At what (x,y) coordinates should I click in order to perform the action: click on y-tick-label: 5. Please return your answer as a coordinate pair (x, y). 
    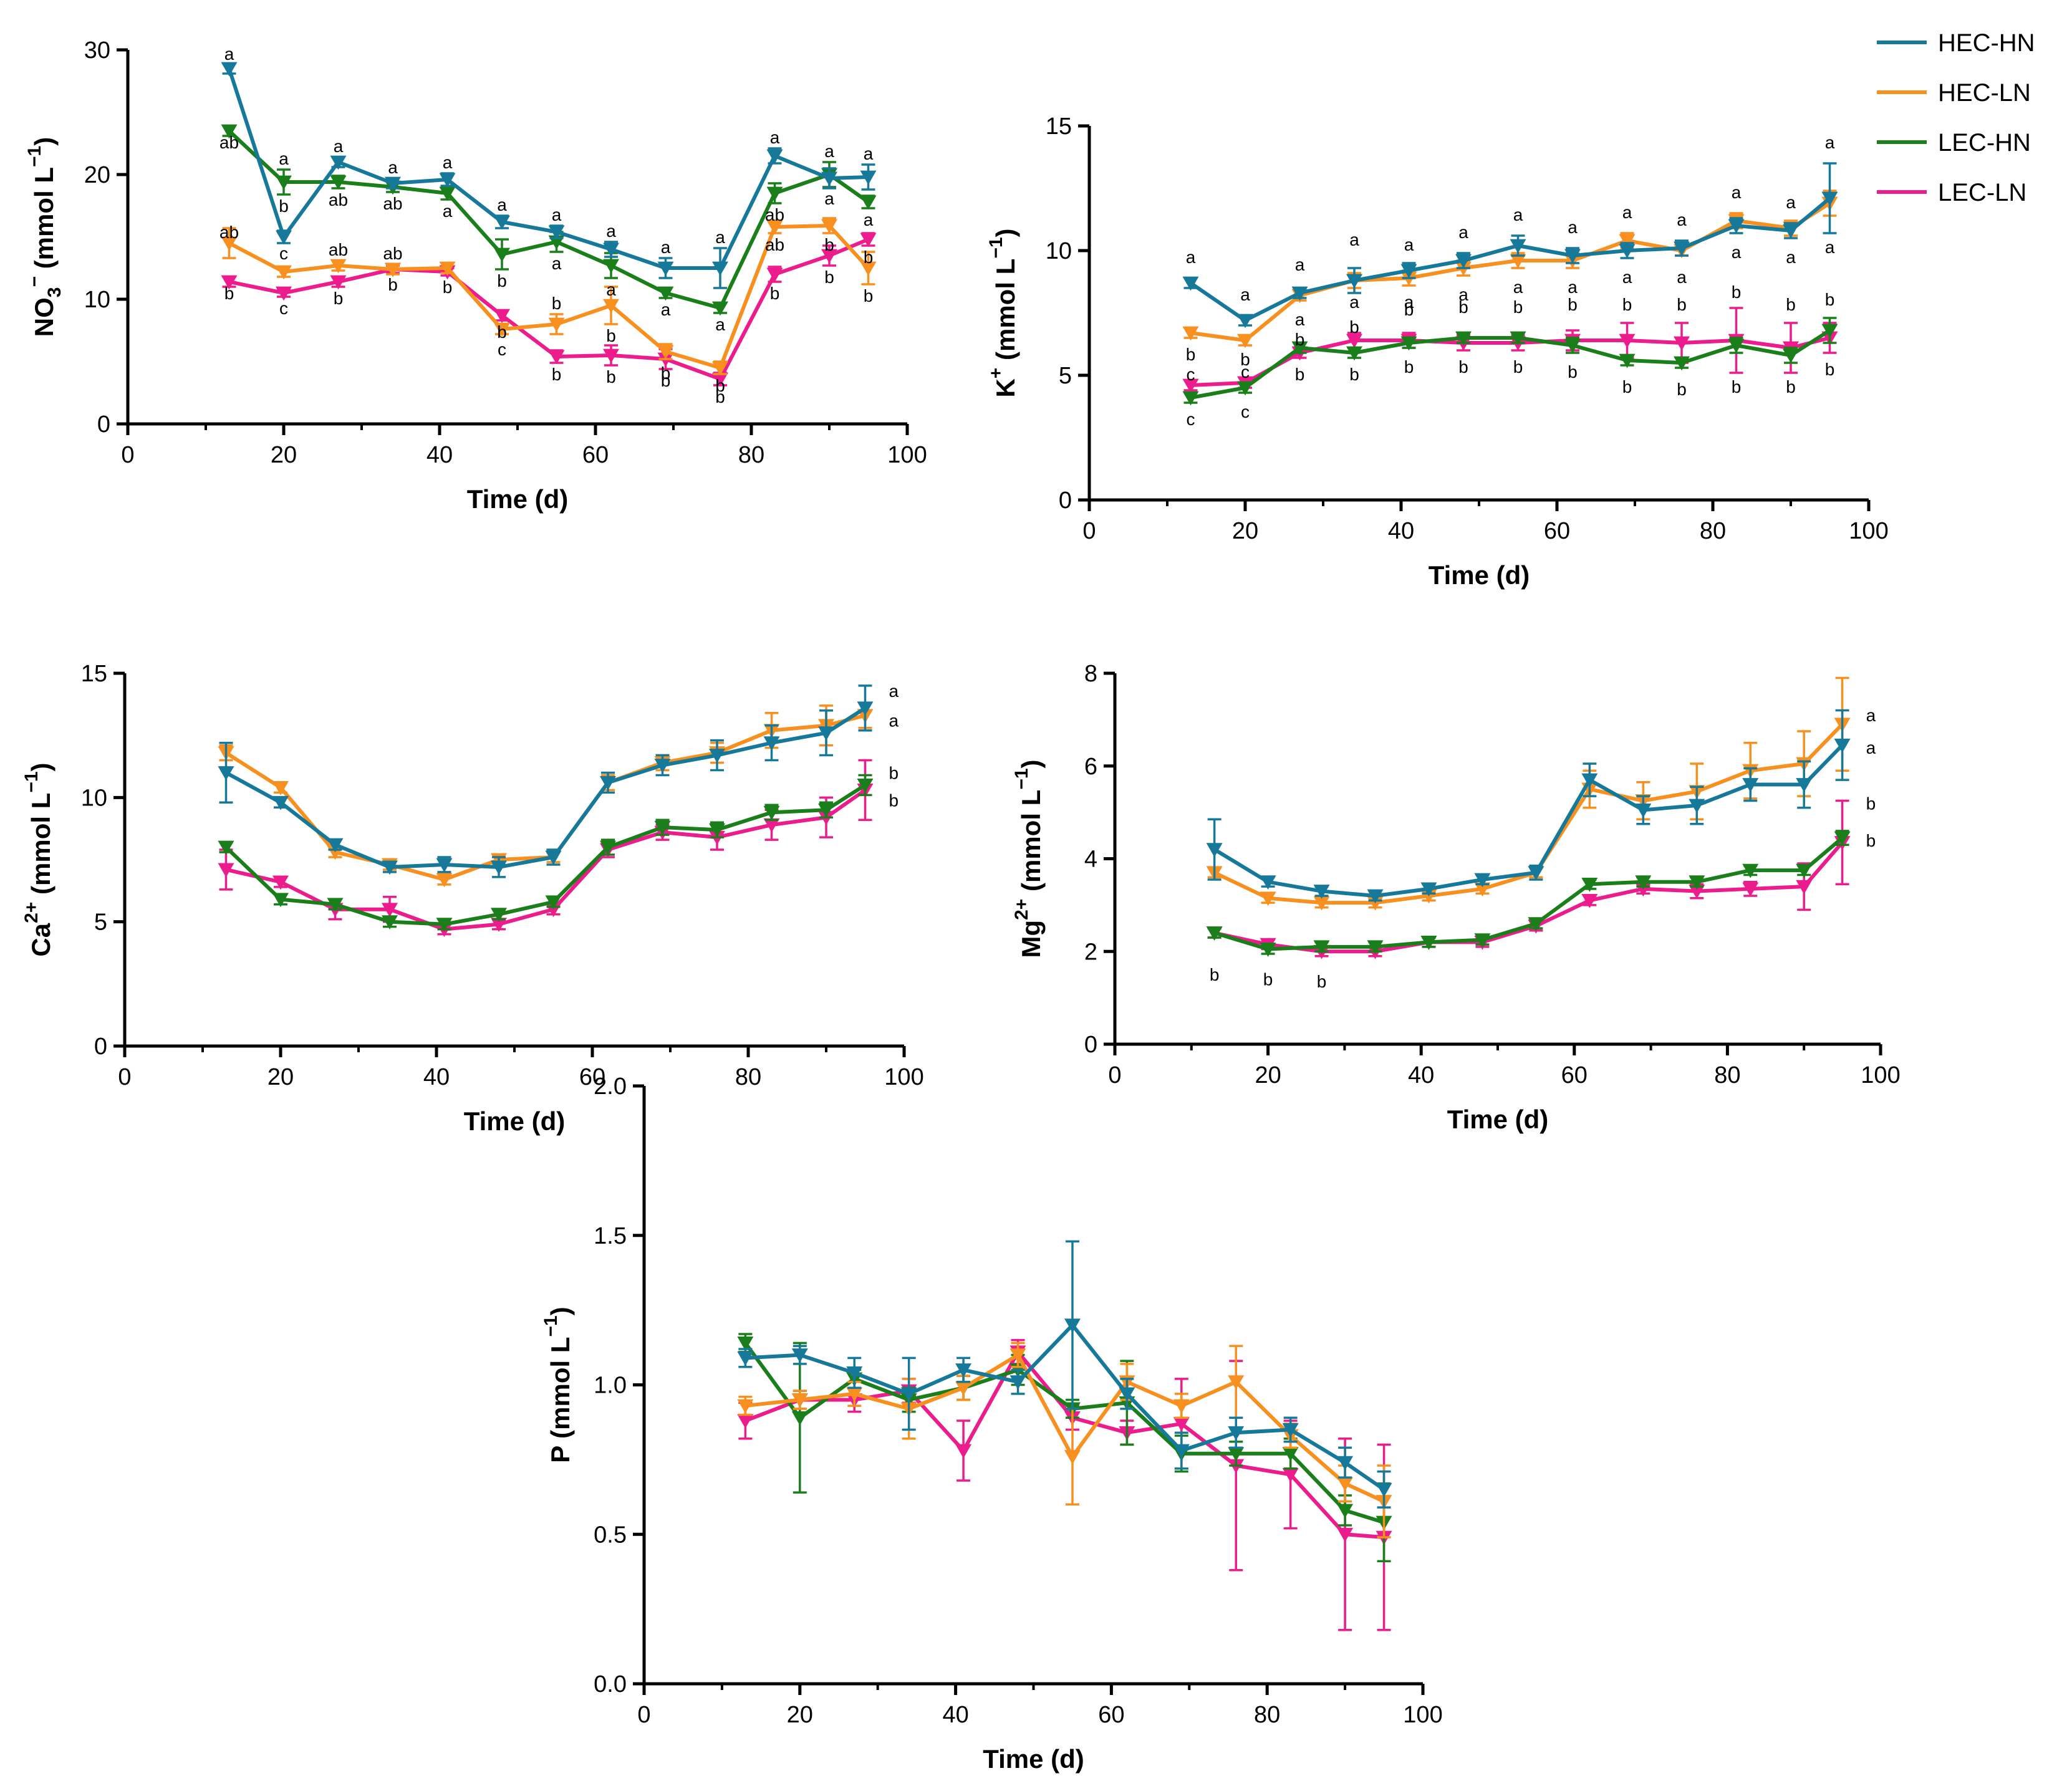
    Looking at the image, I should click on (100, 923).